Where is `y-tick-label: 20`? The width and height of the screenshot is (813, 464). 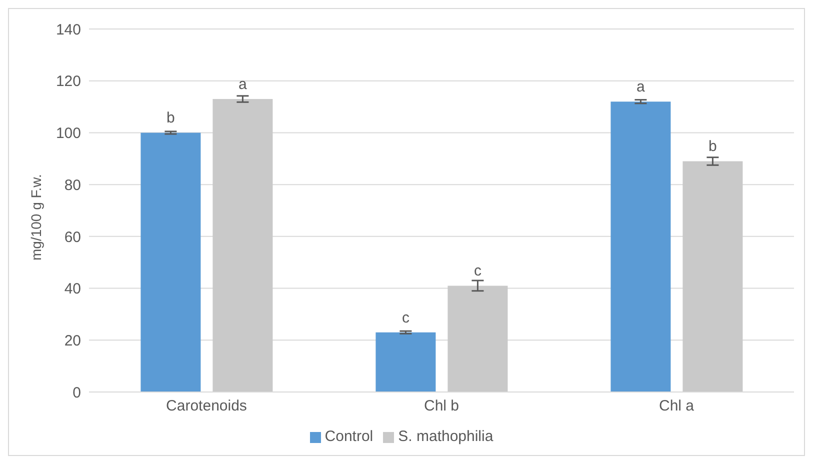
y-tick-label: 20 is located at coordinates (72, 341).